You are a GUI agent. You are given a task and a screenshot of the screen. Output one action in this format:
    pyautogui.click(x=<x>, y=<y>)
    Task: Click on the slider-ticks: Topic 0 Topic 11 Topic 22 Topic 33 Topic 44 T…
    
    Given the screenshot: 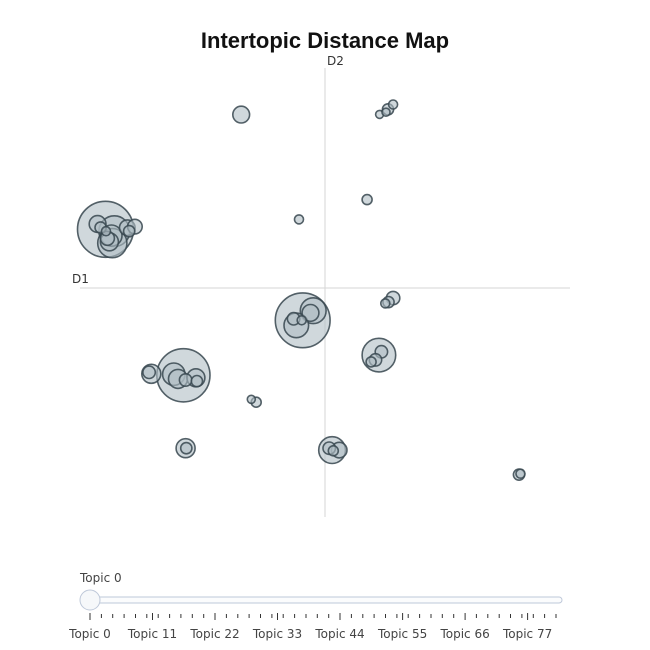 What is the action you would take?
    pyautogui.click(x=312, y=627)
    